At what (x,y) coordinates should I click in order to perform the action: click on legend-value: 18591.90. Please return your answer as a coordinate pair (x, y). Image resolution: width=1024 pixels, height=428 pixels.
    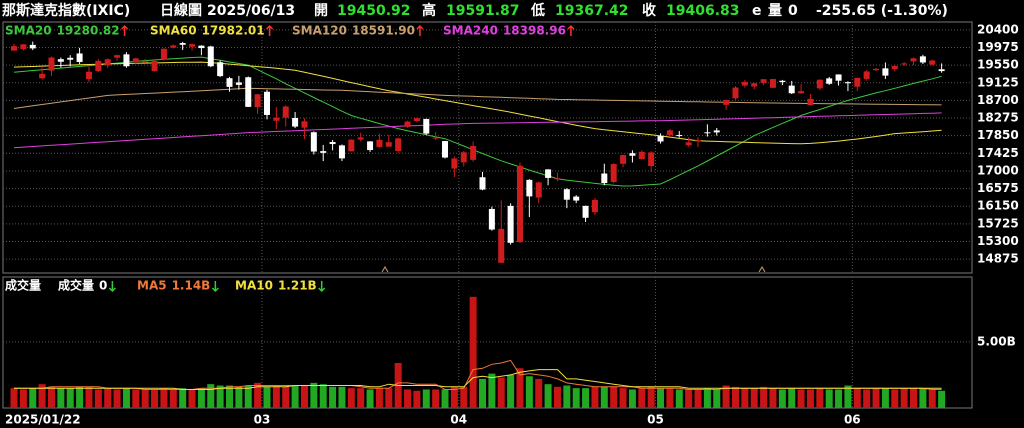
    Looking at the image, I should click on (383, 31).